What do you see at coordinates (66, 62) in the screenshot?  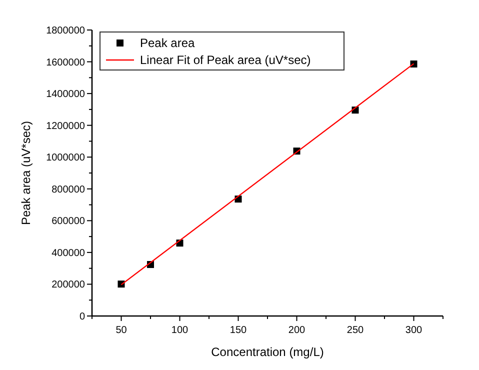 I see `y-tick-label: 1600000` at bounding box center [66, 62].